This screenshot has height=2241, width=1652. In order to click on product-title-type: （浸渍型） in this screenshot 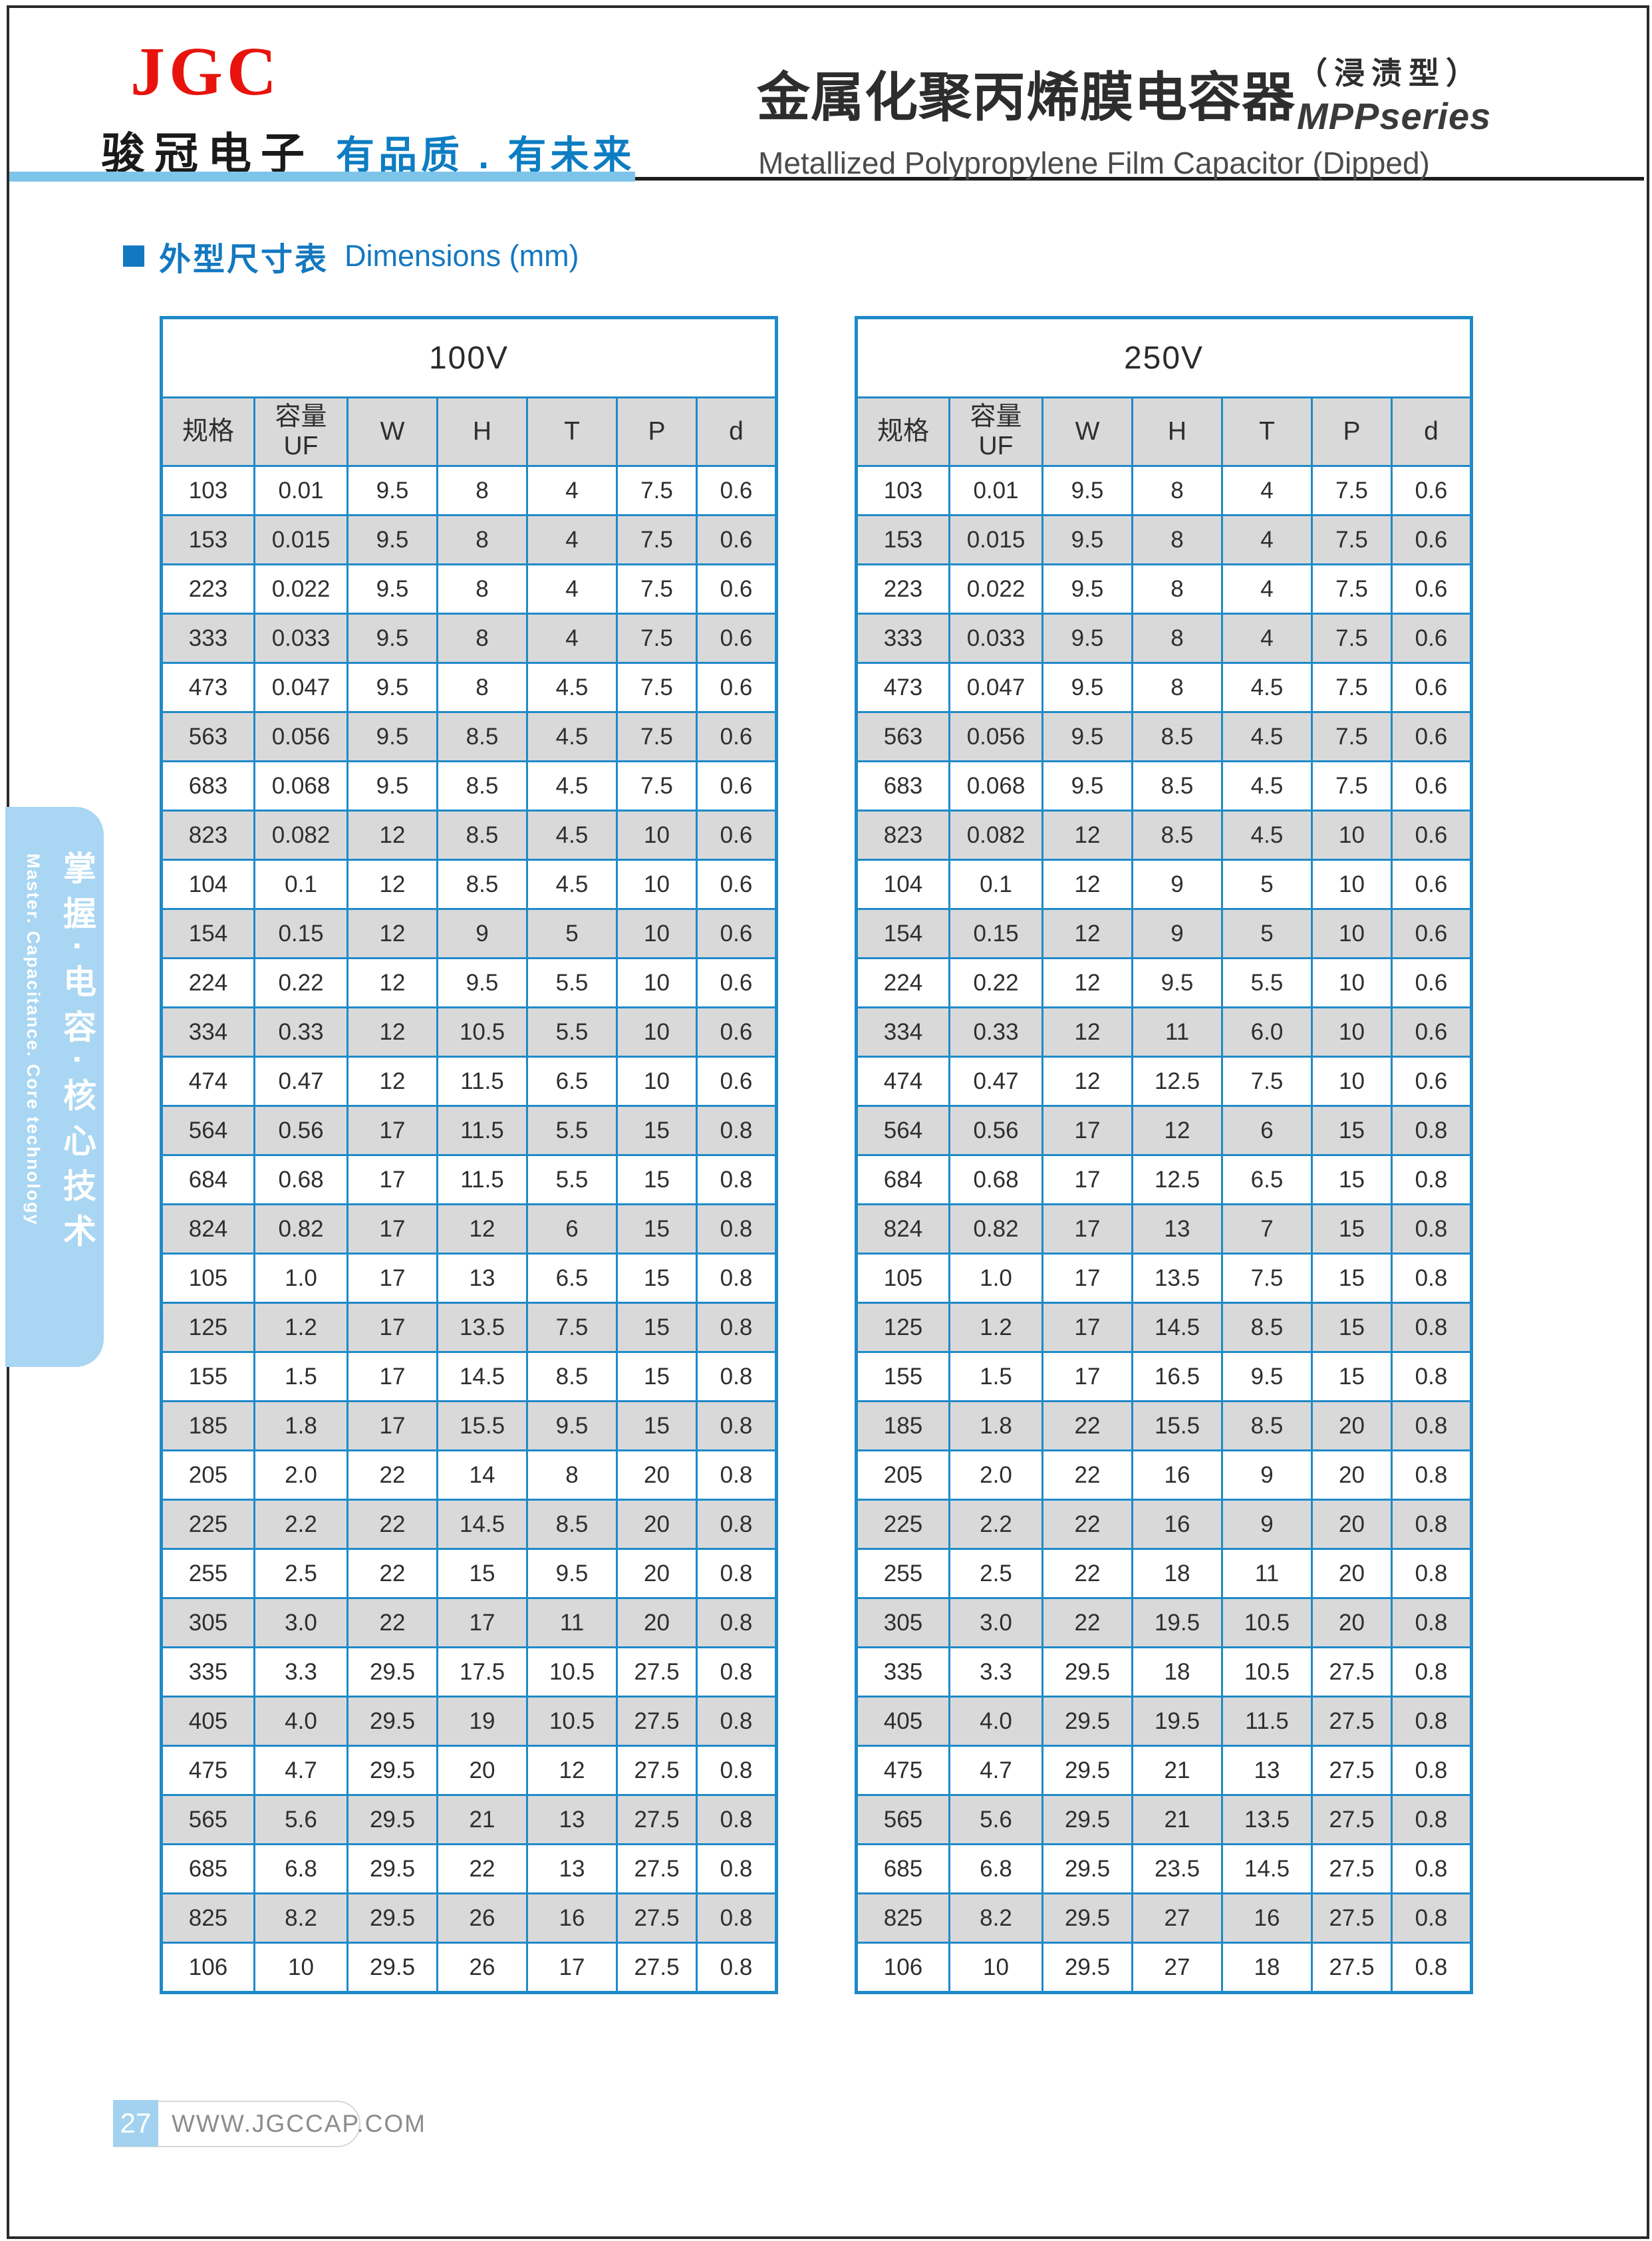, I will do `click(1390, 73)`.